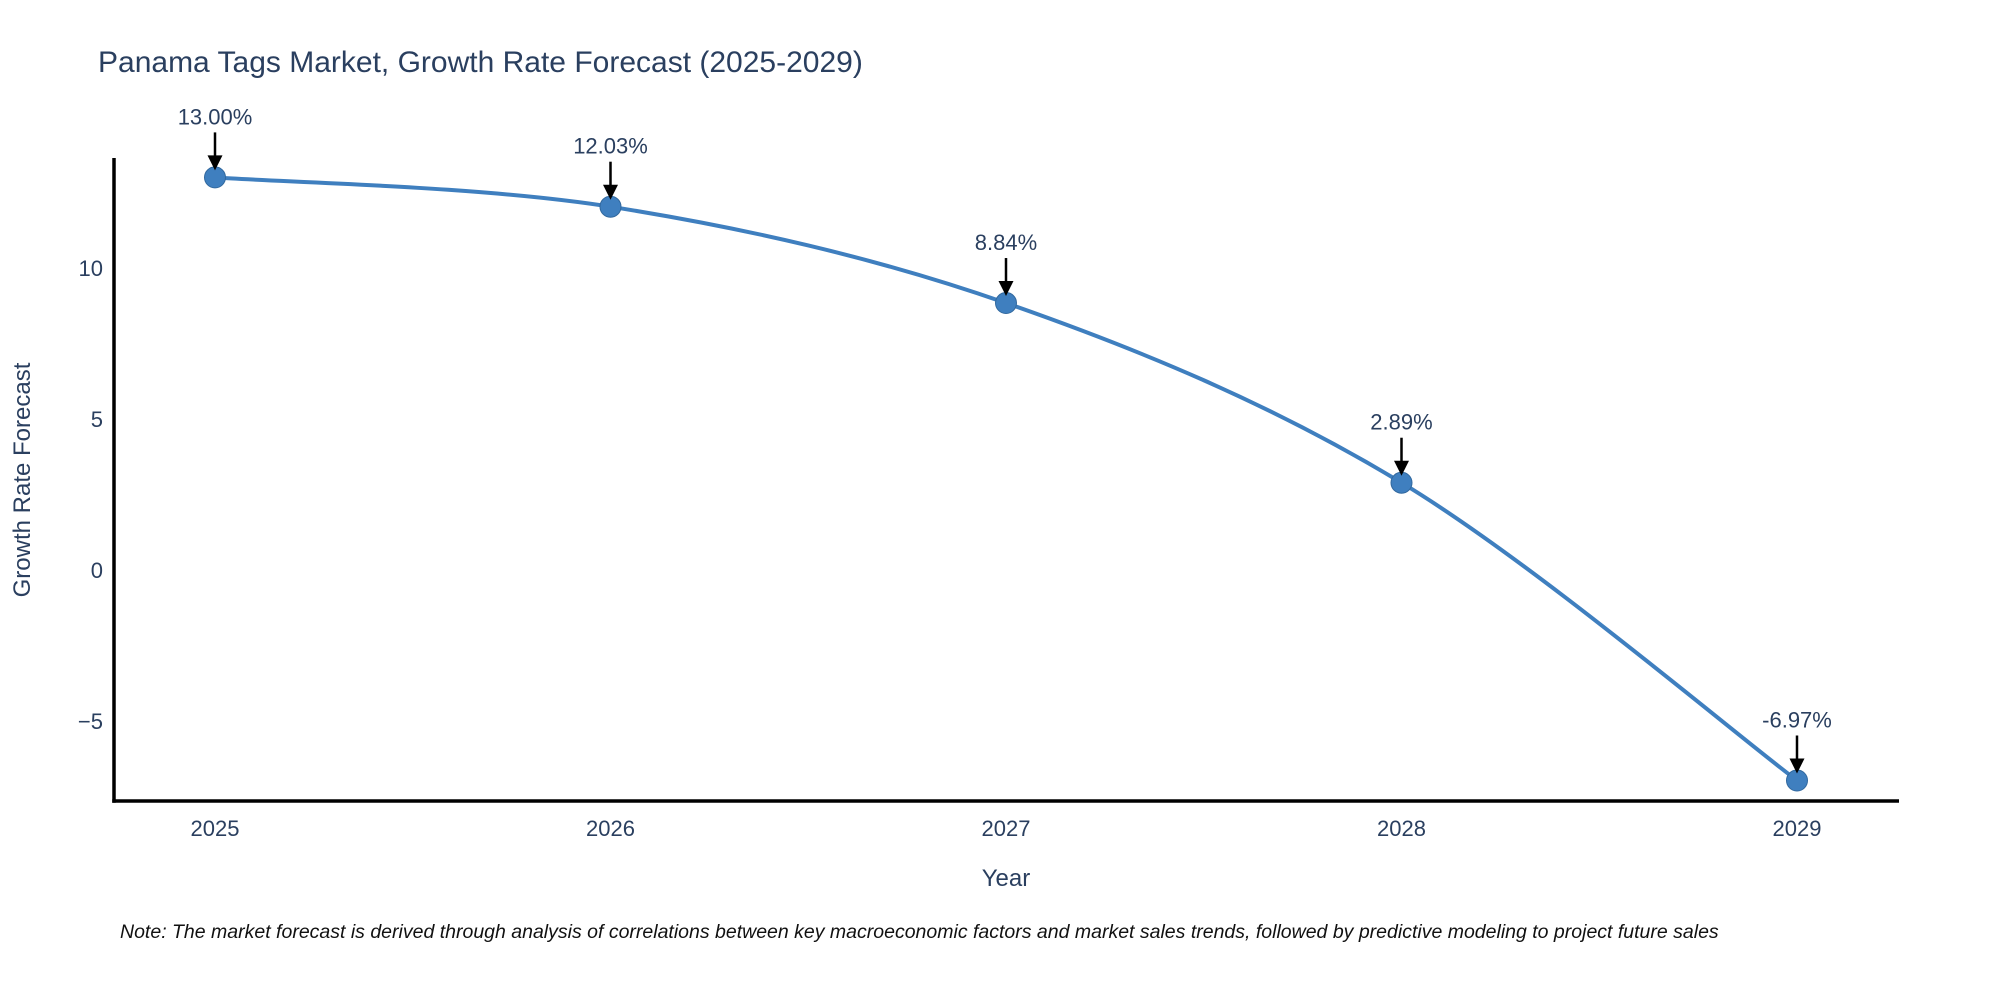  Describe the element at coordinates (610, 828) in the screenshot. I see `x-tick-label: 2026` at that location.